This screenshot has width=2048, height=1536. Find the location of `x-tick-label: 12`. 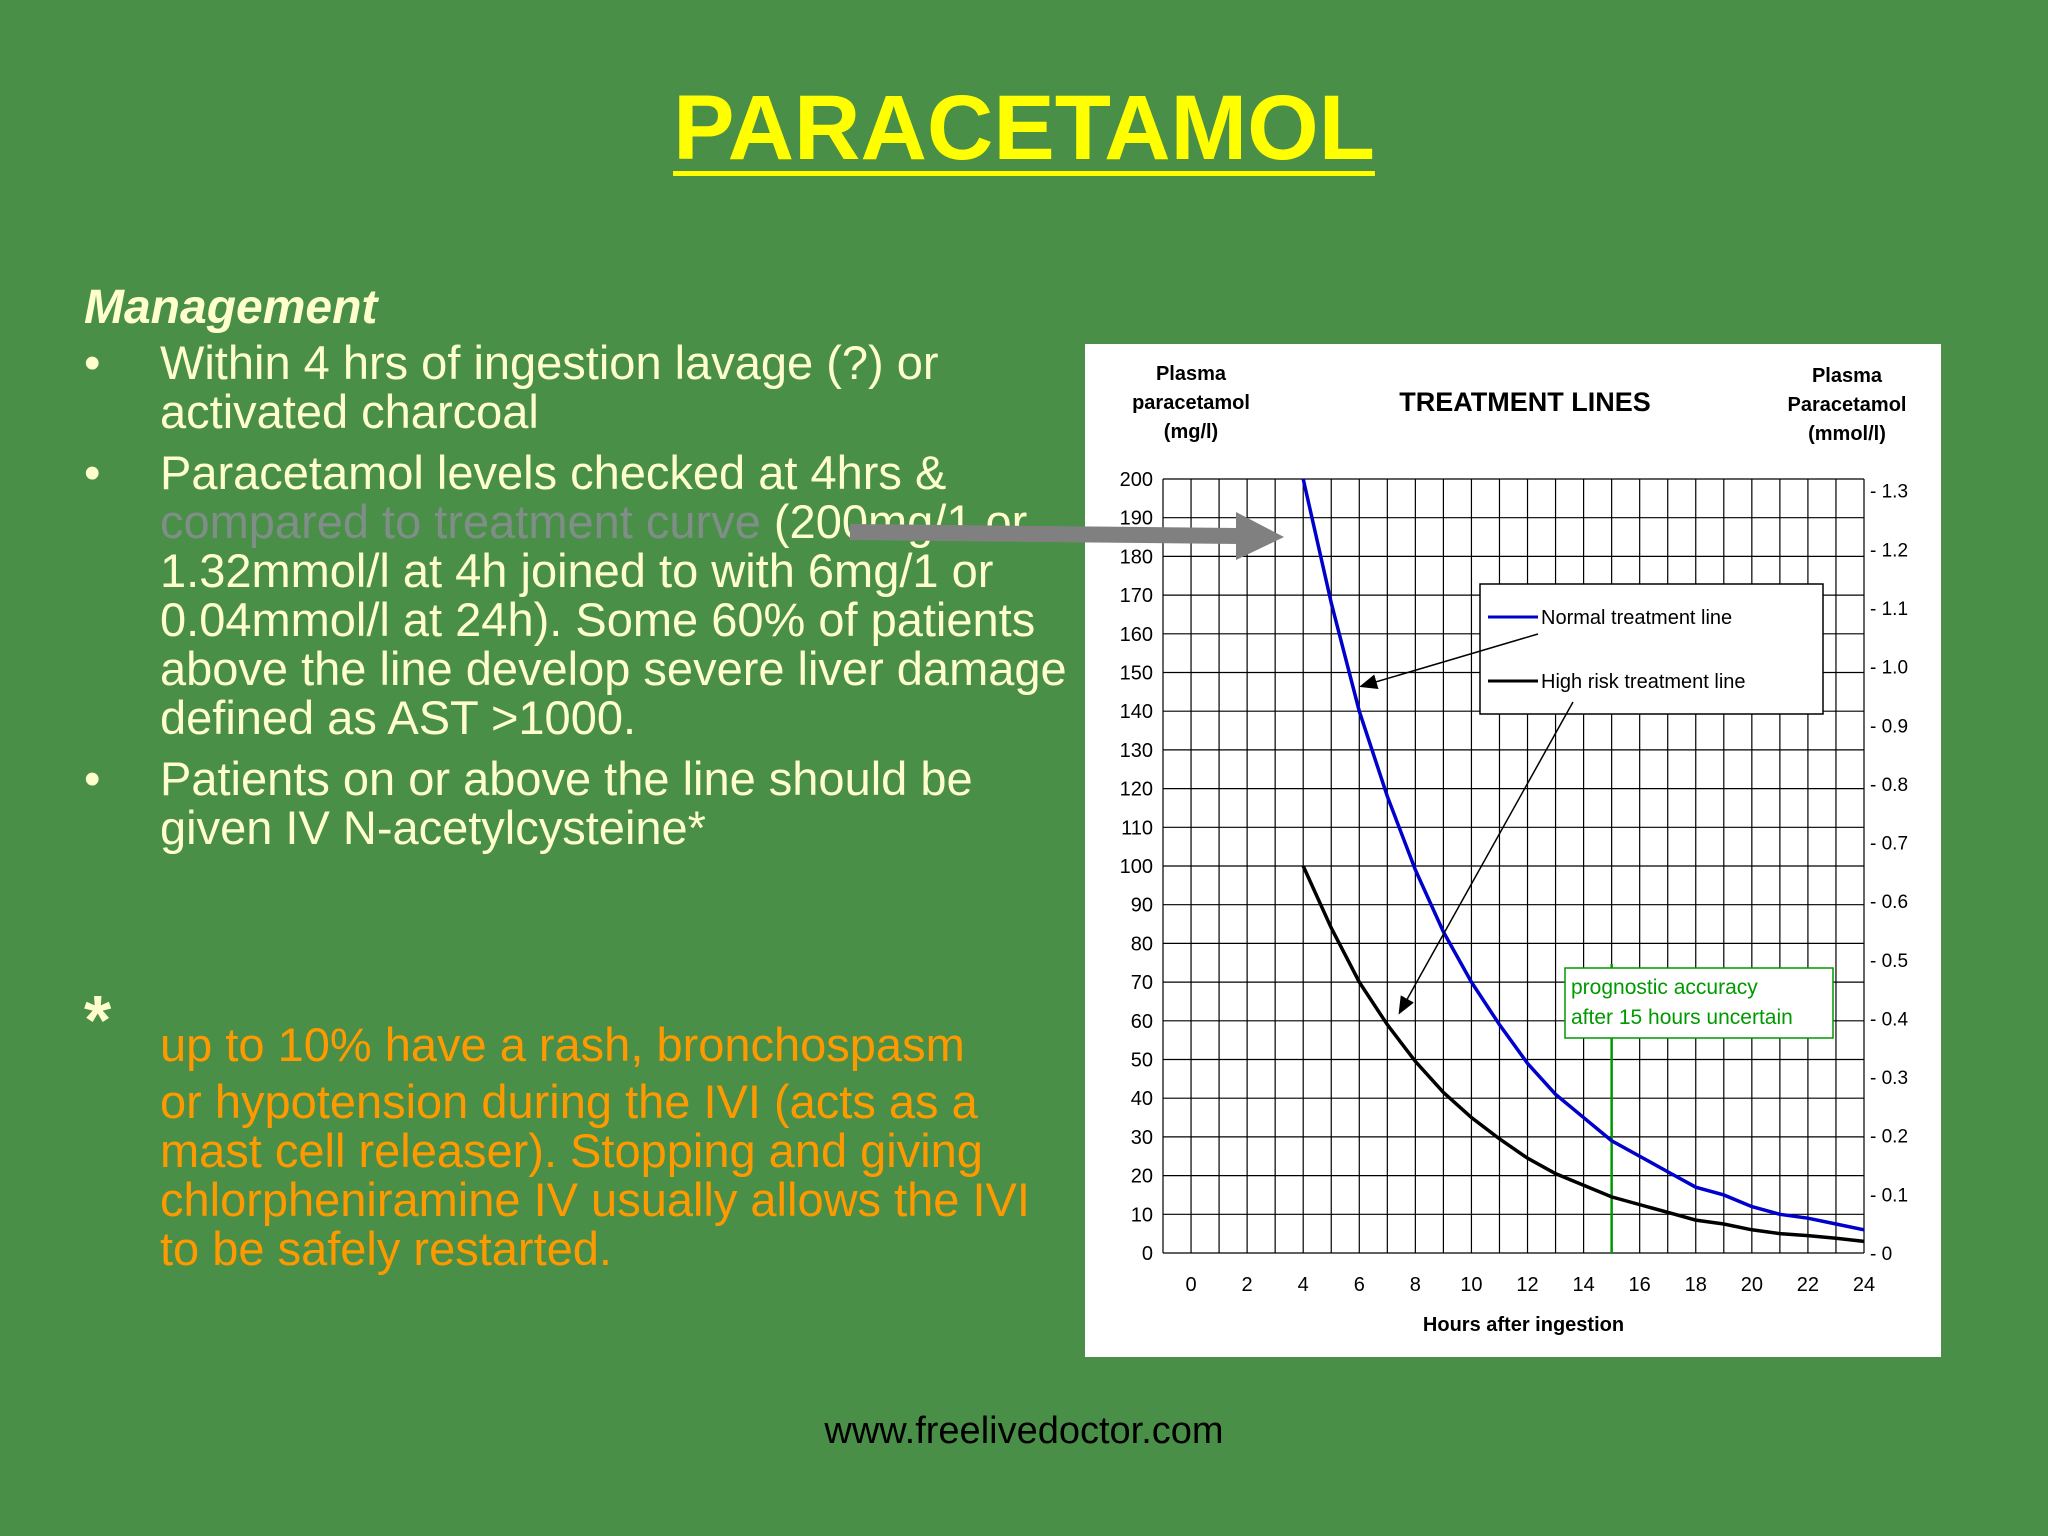

x-tick-label: 12 is located at coordinates (1527, 1285).